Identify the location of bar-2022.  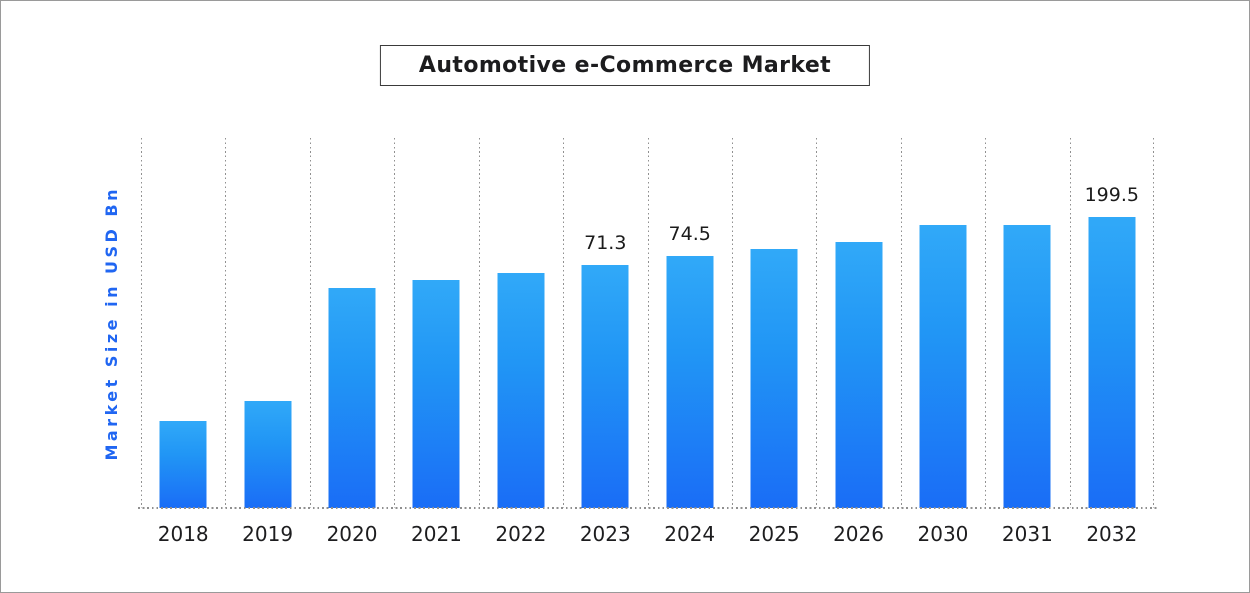
(521, 390).